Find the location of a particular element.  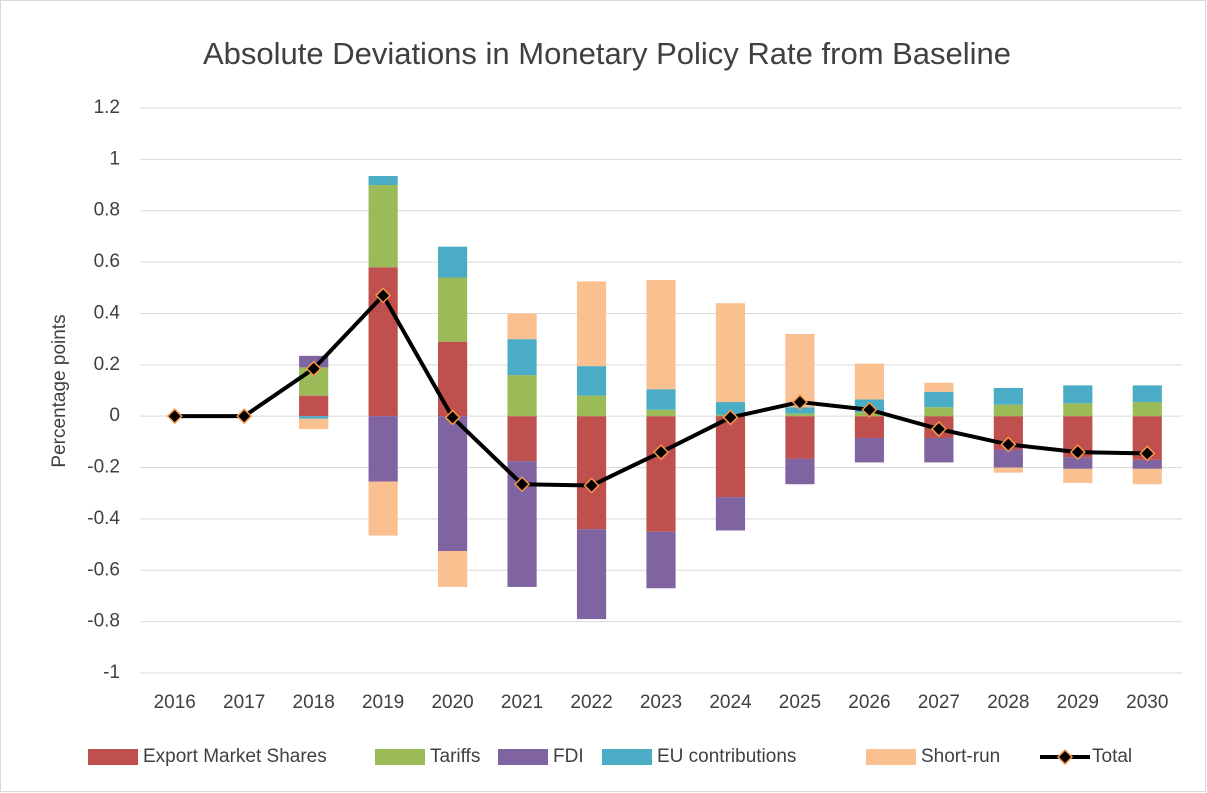

y-tick-label: -0.6 is located at coordinates (103, 569).